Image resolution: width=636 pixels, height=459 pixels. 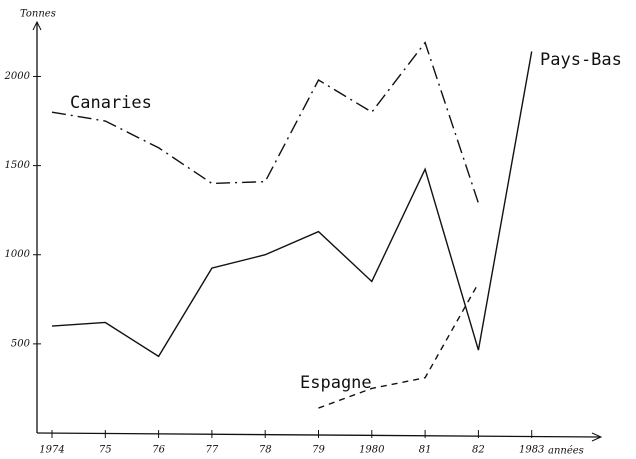 I want to click on y-arrow, so click(x=37, y=25).